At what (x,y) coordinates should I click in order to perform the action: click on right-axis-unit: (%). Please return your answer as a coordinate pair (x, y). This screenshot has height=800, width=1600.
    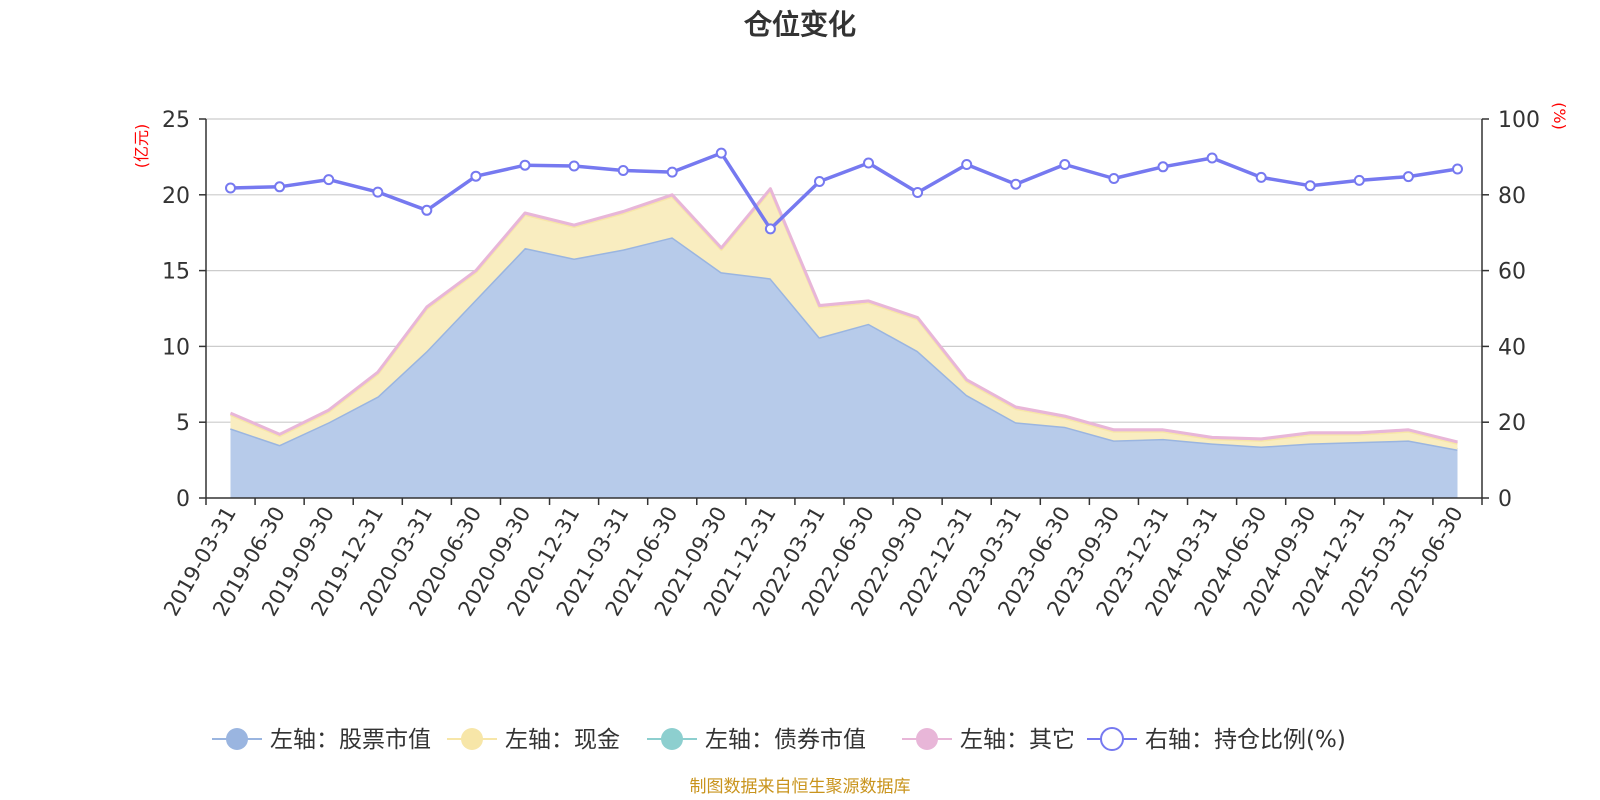
    Looking at the image, I should click on (1559, 116).